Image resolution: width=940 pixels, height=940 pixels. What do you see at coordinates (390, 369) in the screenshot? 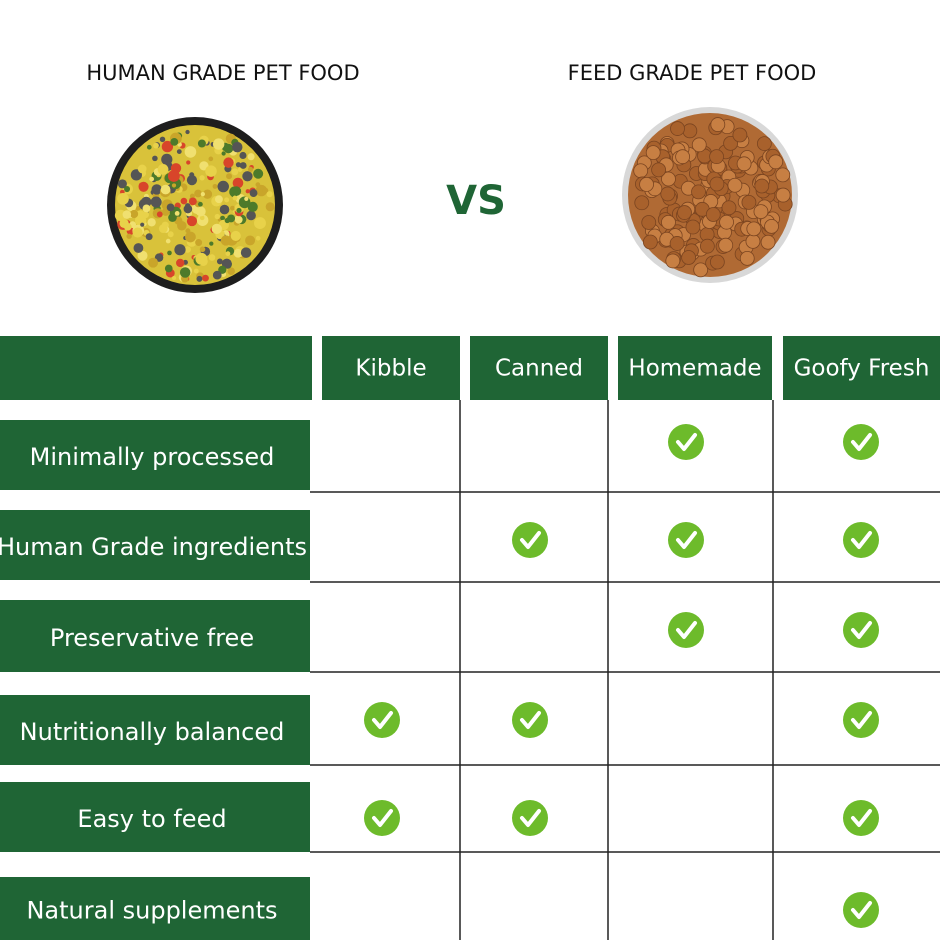
I see `column-header: Kibble` at bounding box center [390, 369].